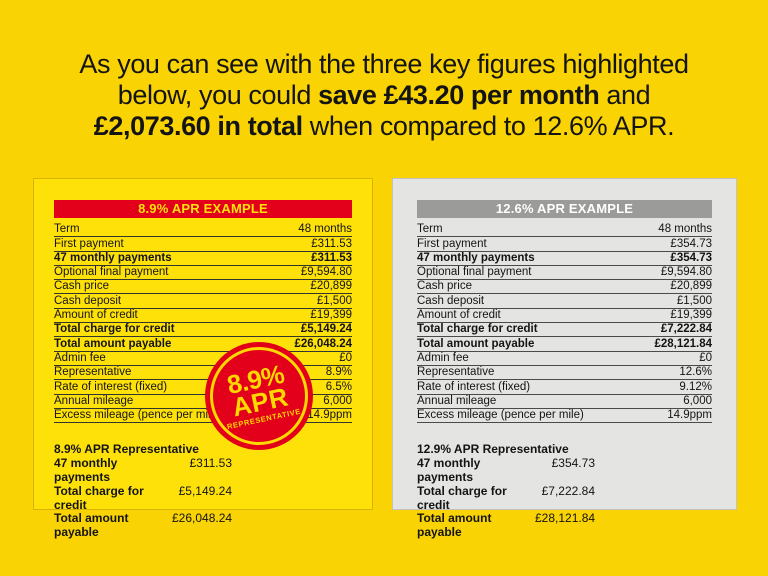  Describe the element at coordinates (331, 286) in the screenshot. I see `row-value: £20,899` at that location.